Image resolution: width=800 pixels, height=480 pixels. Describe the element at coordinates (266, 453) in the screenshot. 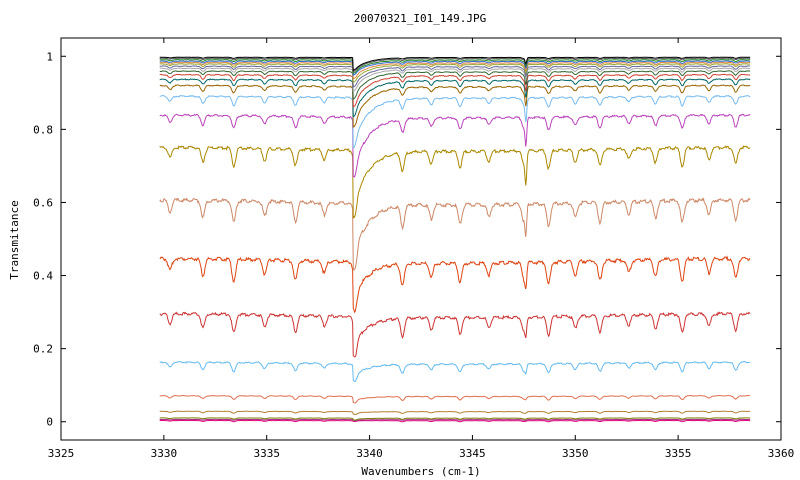

I see `x-tick-label: 3335` at that location.